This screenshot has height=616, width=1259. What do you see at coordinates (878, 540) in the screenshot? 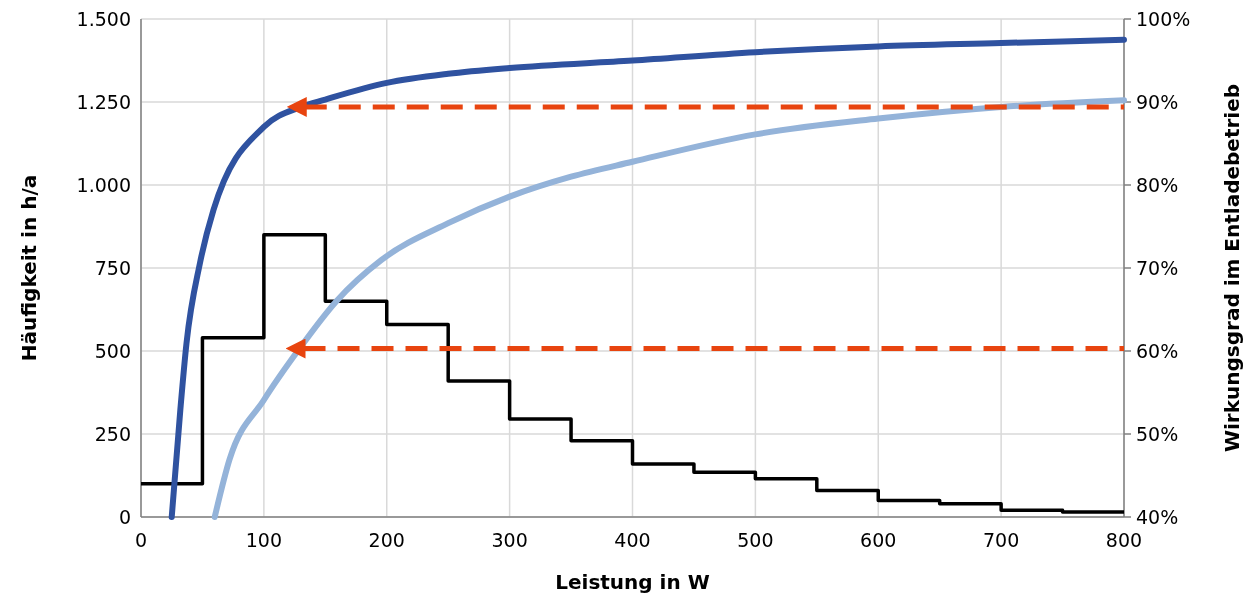
I see `x-tick-label: 600` at bounding box center [878, 540].